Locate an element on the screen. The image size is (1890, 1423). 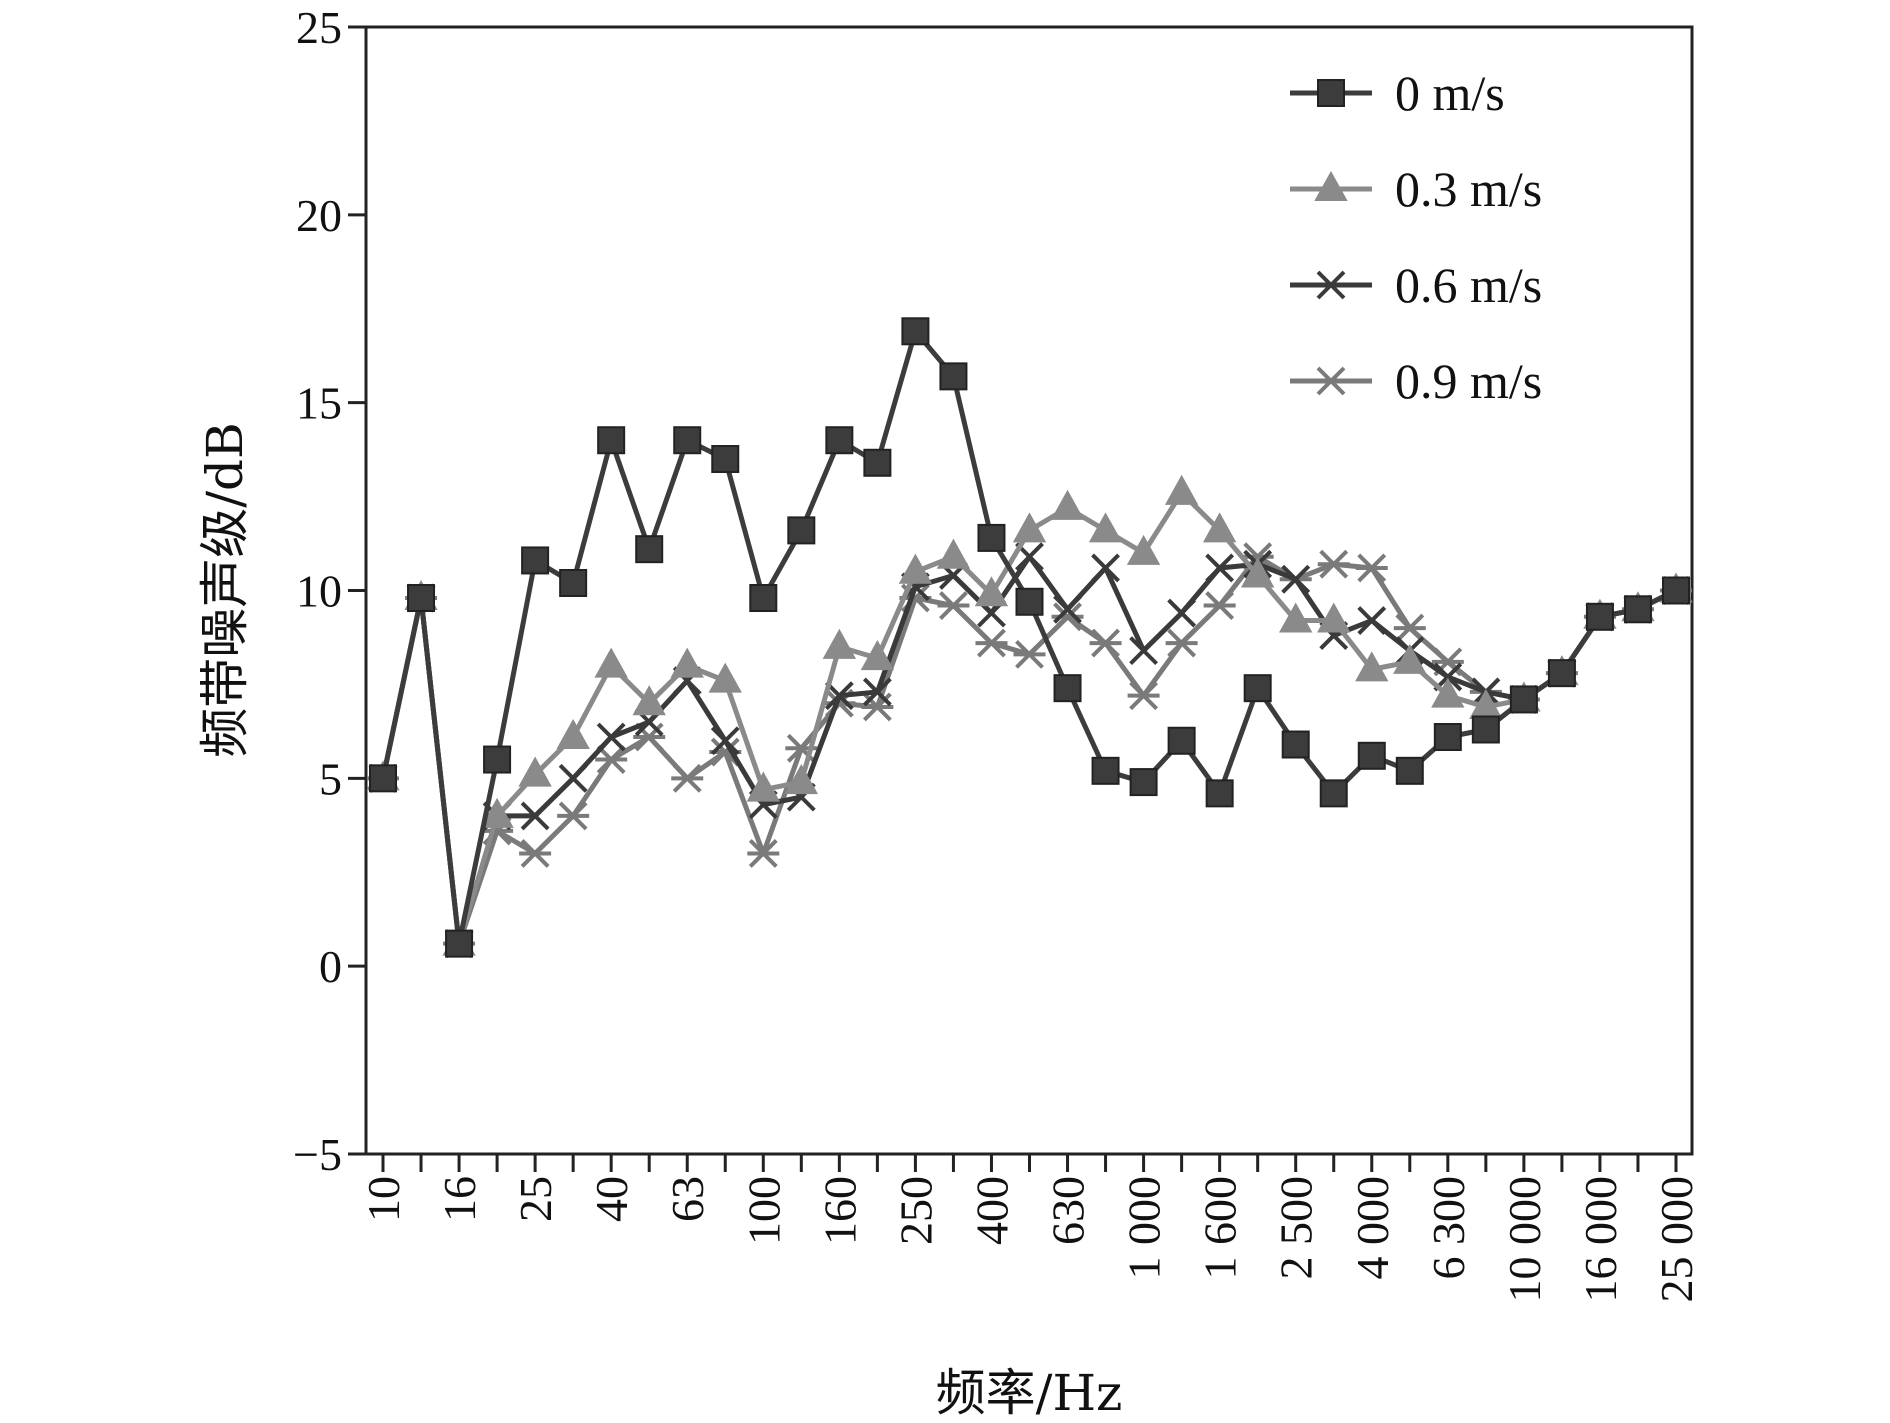
x-tick-label: 100 is located at coordinates (763, 1210).